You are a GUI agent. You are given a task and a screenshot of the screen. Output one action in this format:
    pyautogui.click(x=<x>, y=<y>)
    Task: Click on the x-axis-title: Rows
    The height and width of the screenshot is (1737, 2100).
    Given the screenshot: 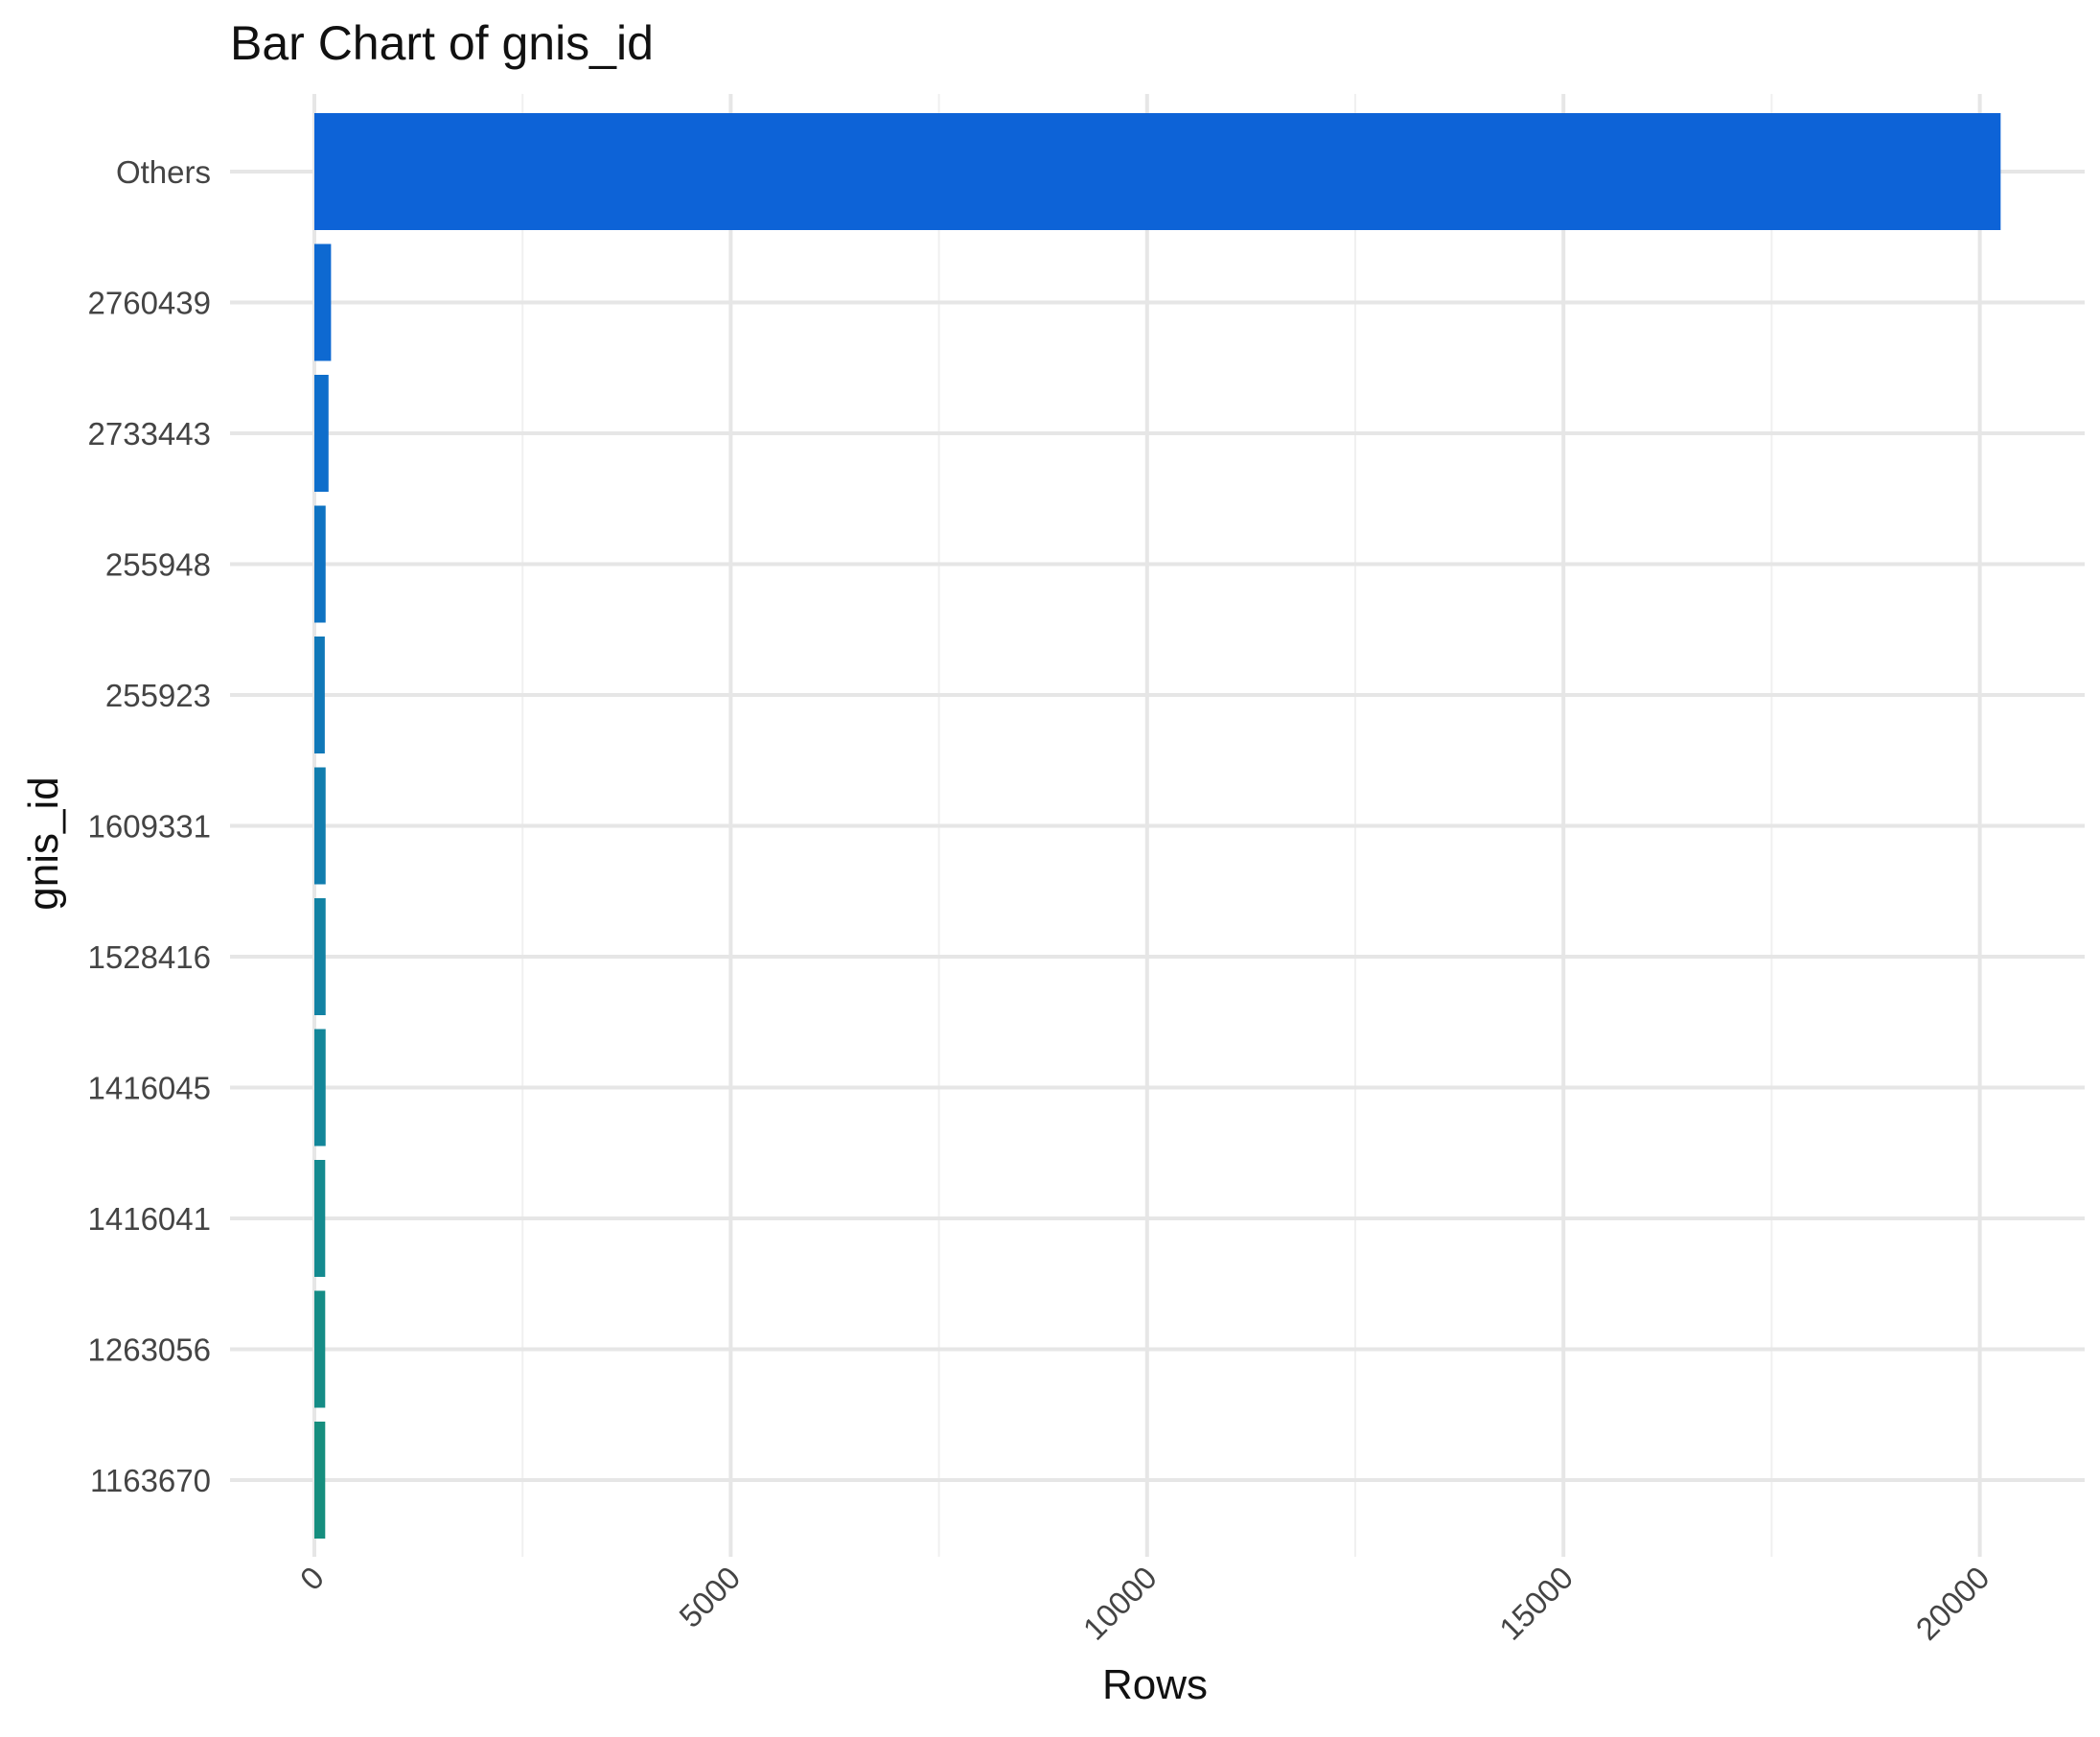 What is the action you would take?
    pyautogui.click(x=1155, y=1684)
    